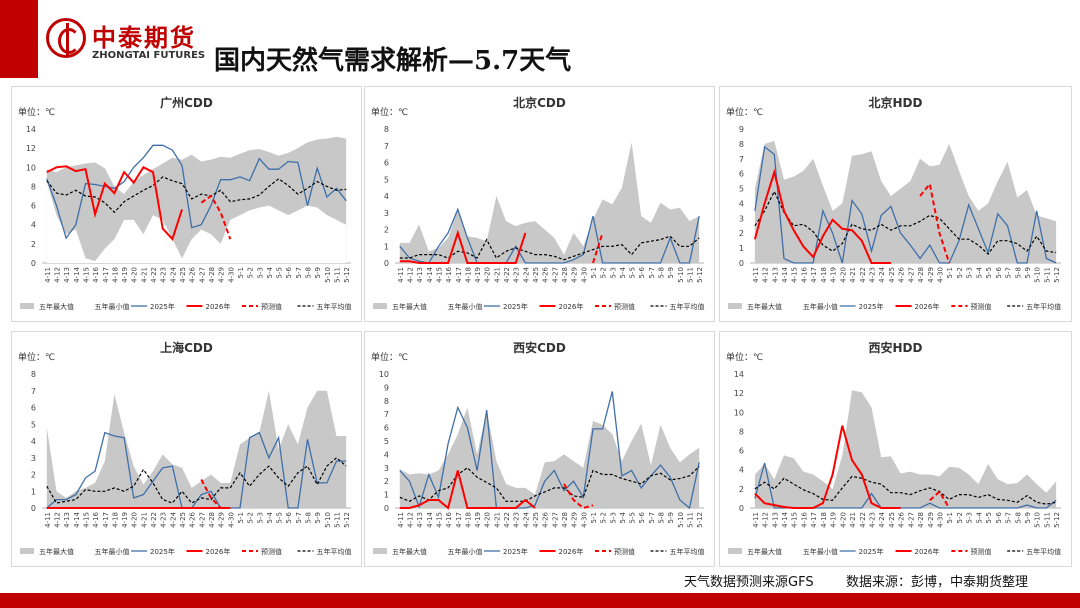 Image resolution: width=1080 pixels, height=608 pixels. I want to click on legend-label-y2026: 2026年, so click(571, 306).